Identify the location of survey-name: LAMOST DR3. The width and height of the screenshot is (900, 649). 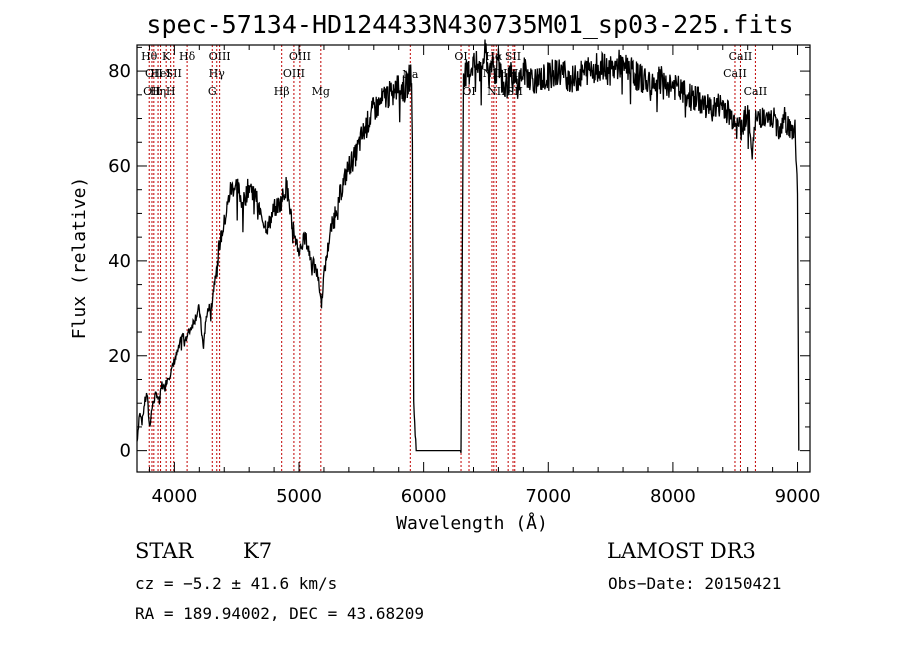
(681, 551).